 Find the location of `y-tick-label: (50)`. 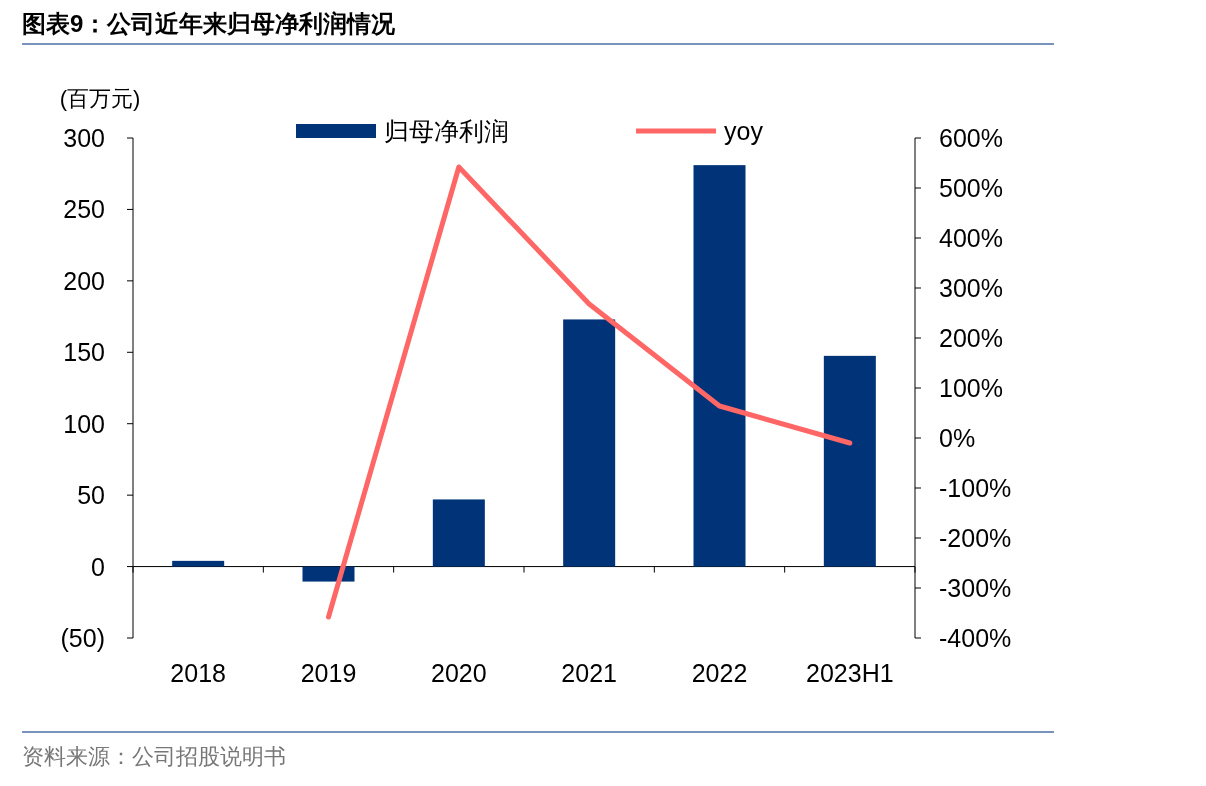

y-tick-label: (50) is located at coordinates (82, 638).